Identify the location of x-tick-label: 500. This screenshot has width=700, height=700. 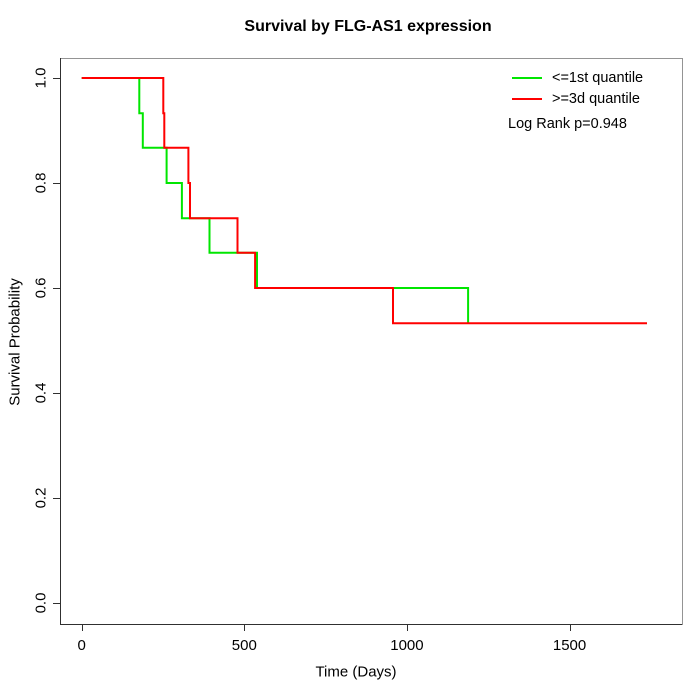
(244, 645).